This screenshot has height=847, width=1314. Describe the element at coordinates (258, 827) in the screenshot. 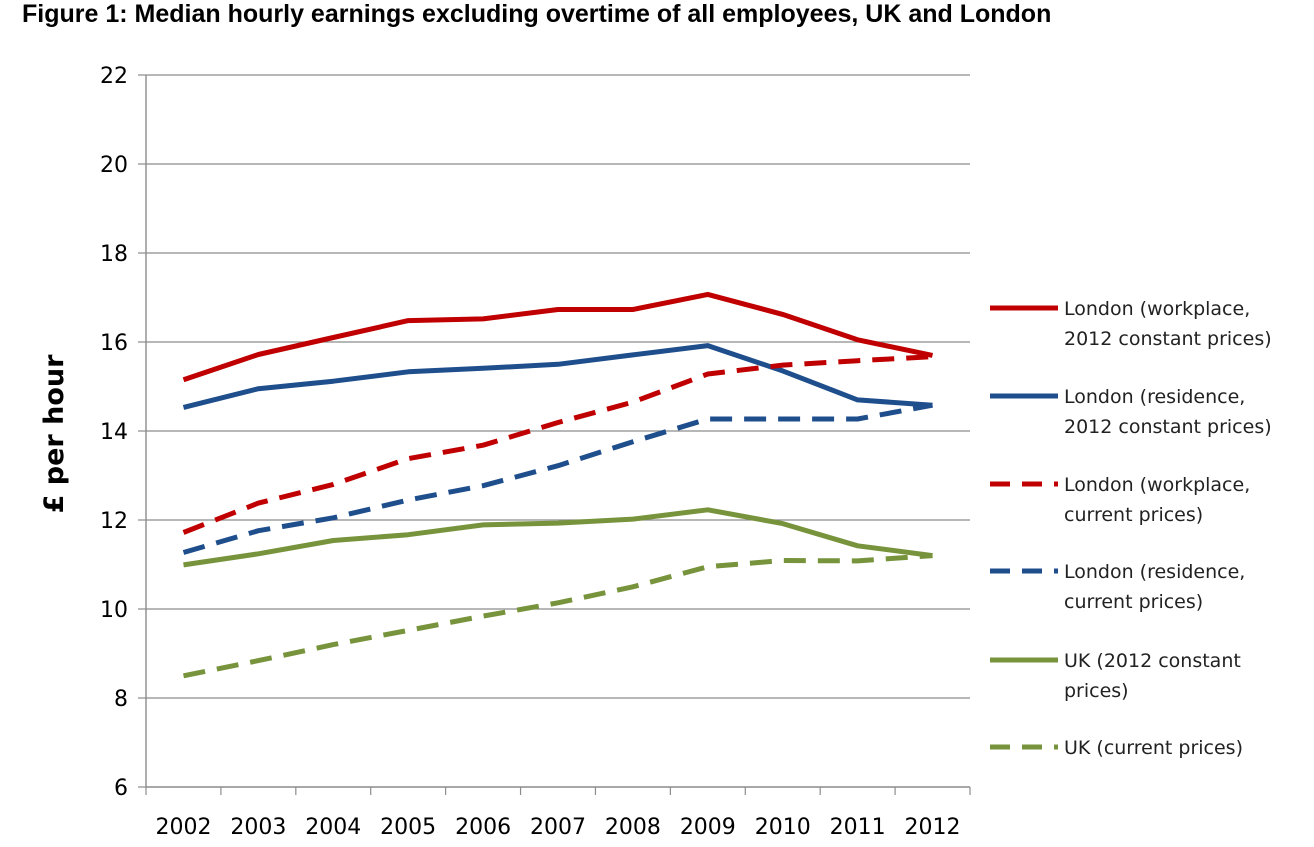

I see `x-tick-label: 2003` at that location.